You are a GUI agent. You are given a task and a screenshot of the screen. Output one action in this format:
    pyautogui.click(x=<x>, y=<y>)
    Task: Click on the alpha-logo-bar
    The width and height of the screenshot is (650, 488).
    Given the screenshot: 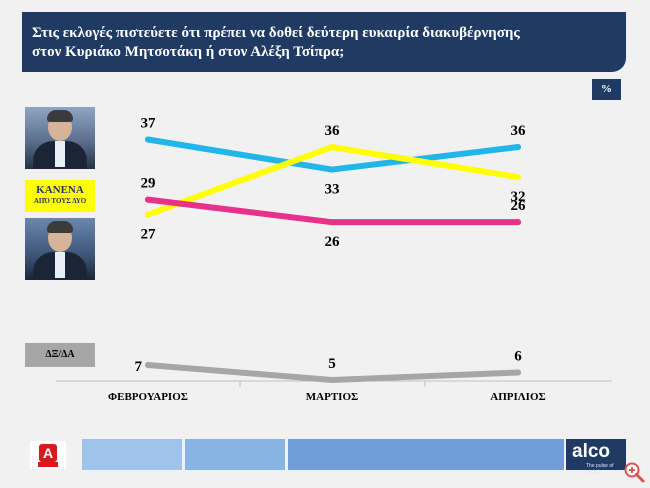 What is the action you would take?
    pyautogui.click(x=48, y=464)
    